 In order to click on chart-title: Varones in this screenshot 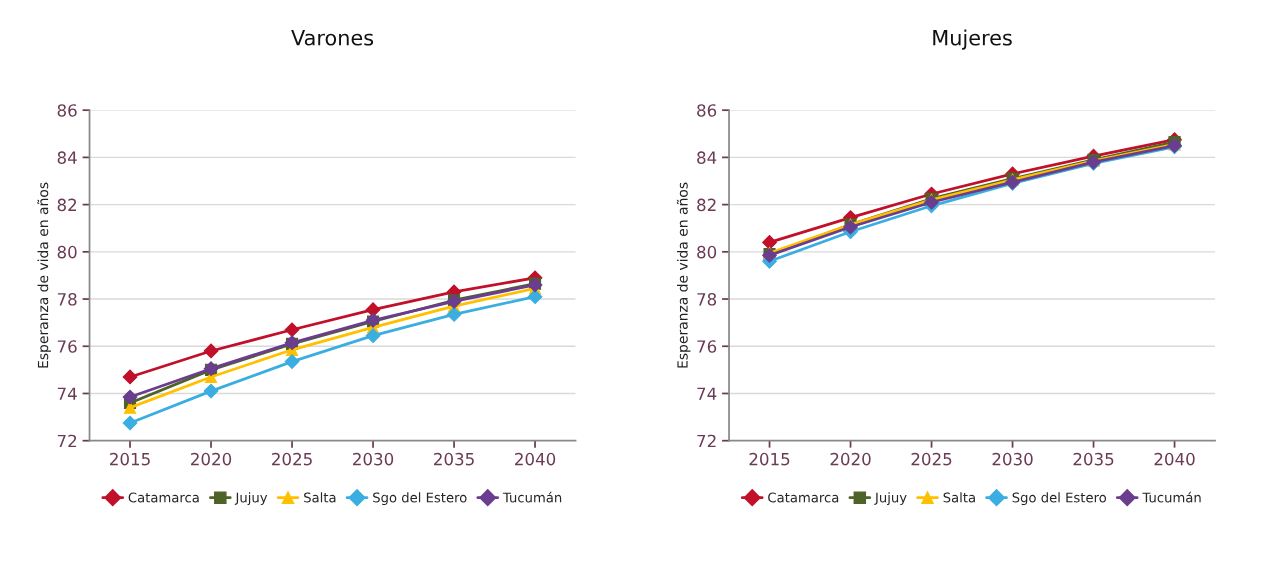, I will do `click(332, 38)`.